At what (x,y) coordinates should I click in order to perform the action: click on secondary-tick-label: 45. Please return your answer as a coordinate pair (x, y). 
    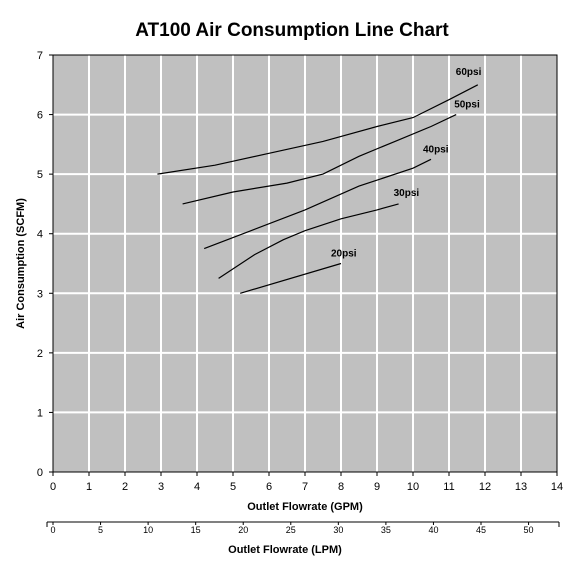
    Looking at the image, I should click on (481, 530).